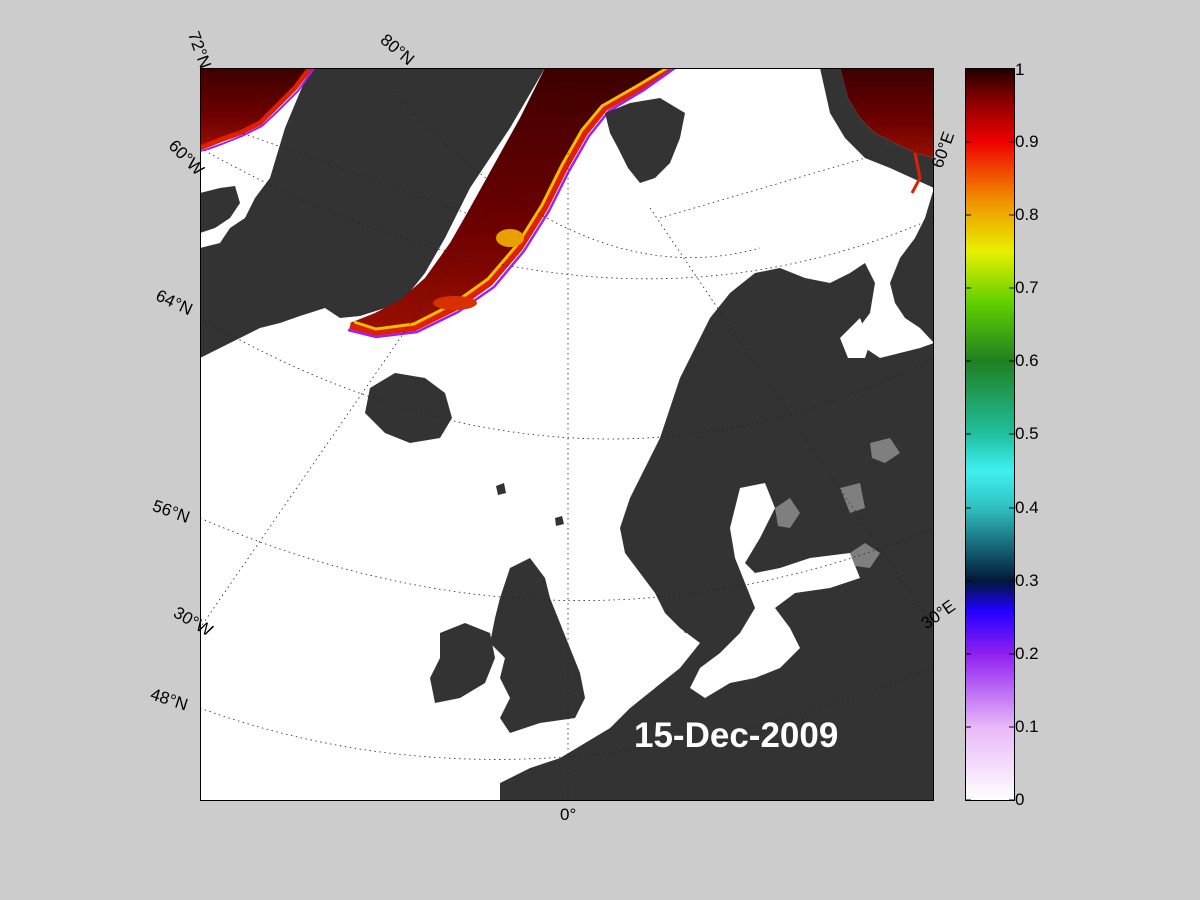 The image size is (1200, 900). I want to click on onega-lake, so click(852, 498).